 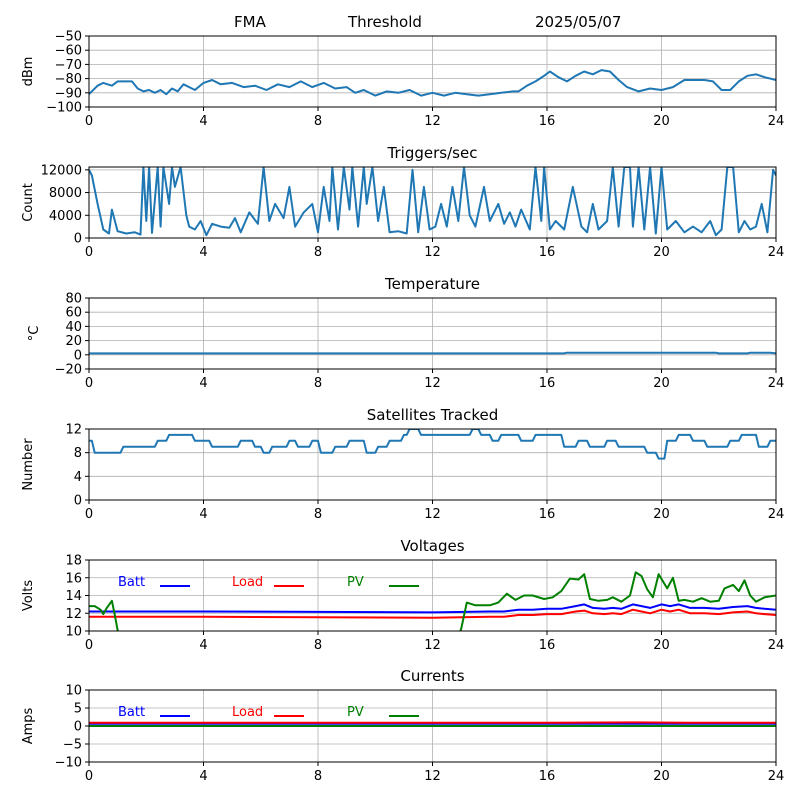 What do you see at coordinates (432, 514) in the screenshot?
I see `satellites-xtick-label-3: 12` at bounding box center [432, 514].